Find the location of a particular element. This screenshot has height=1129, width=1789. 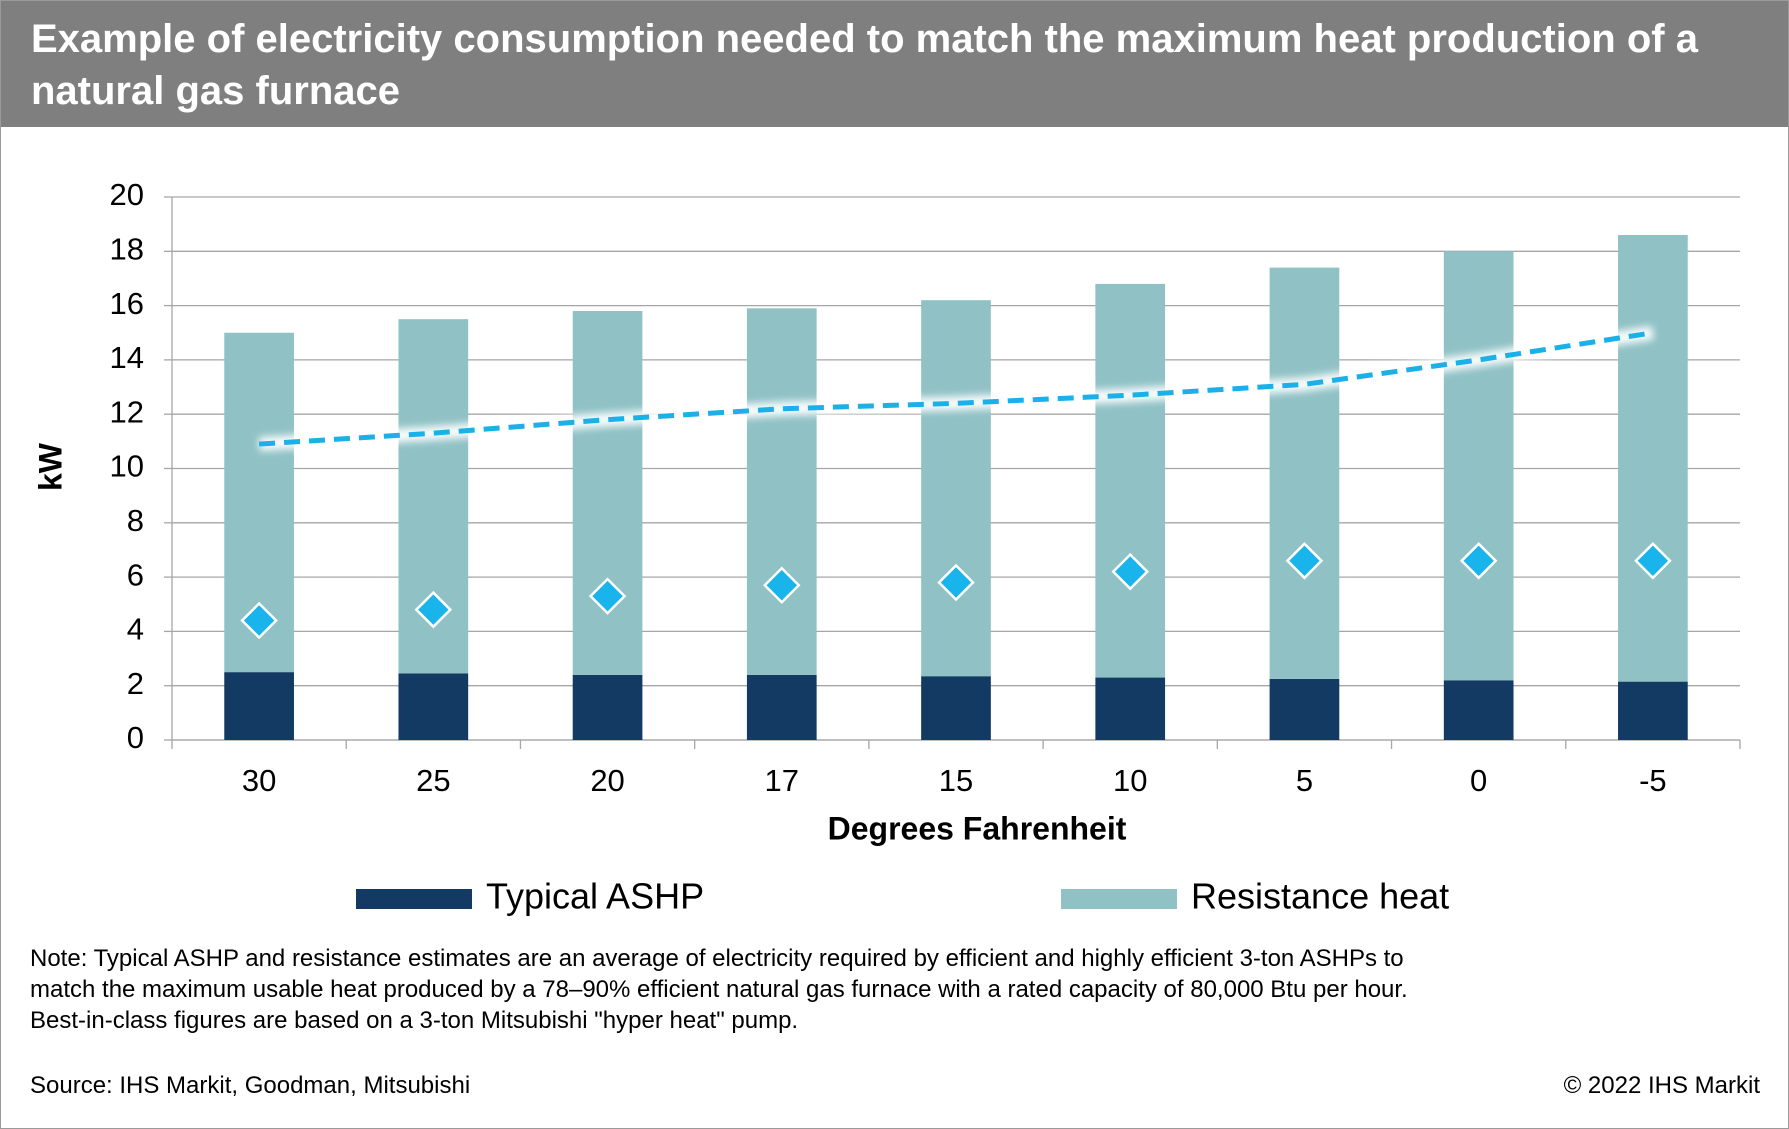

y-axis-title: kW is located at coordinates (50, 466).